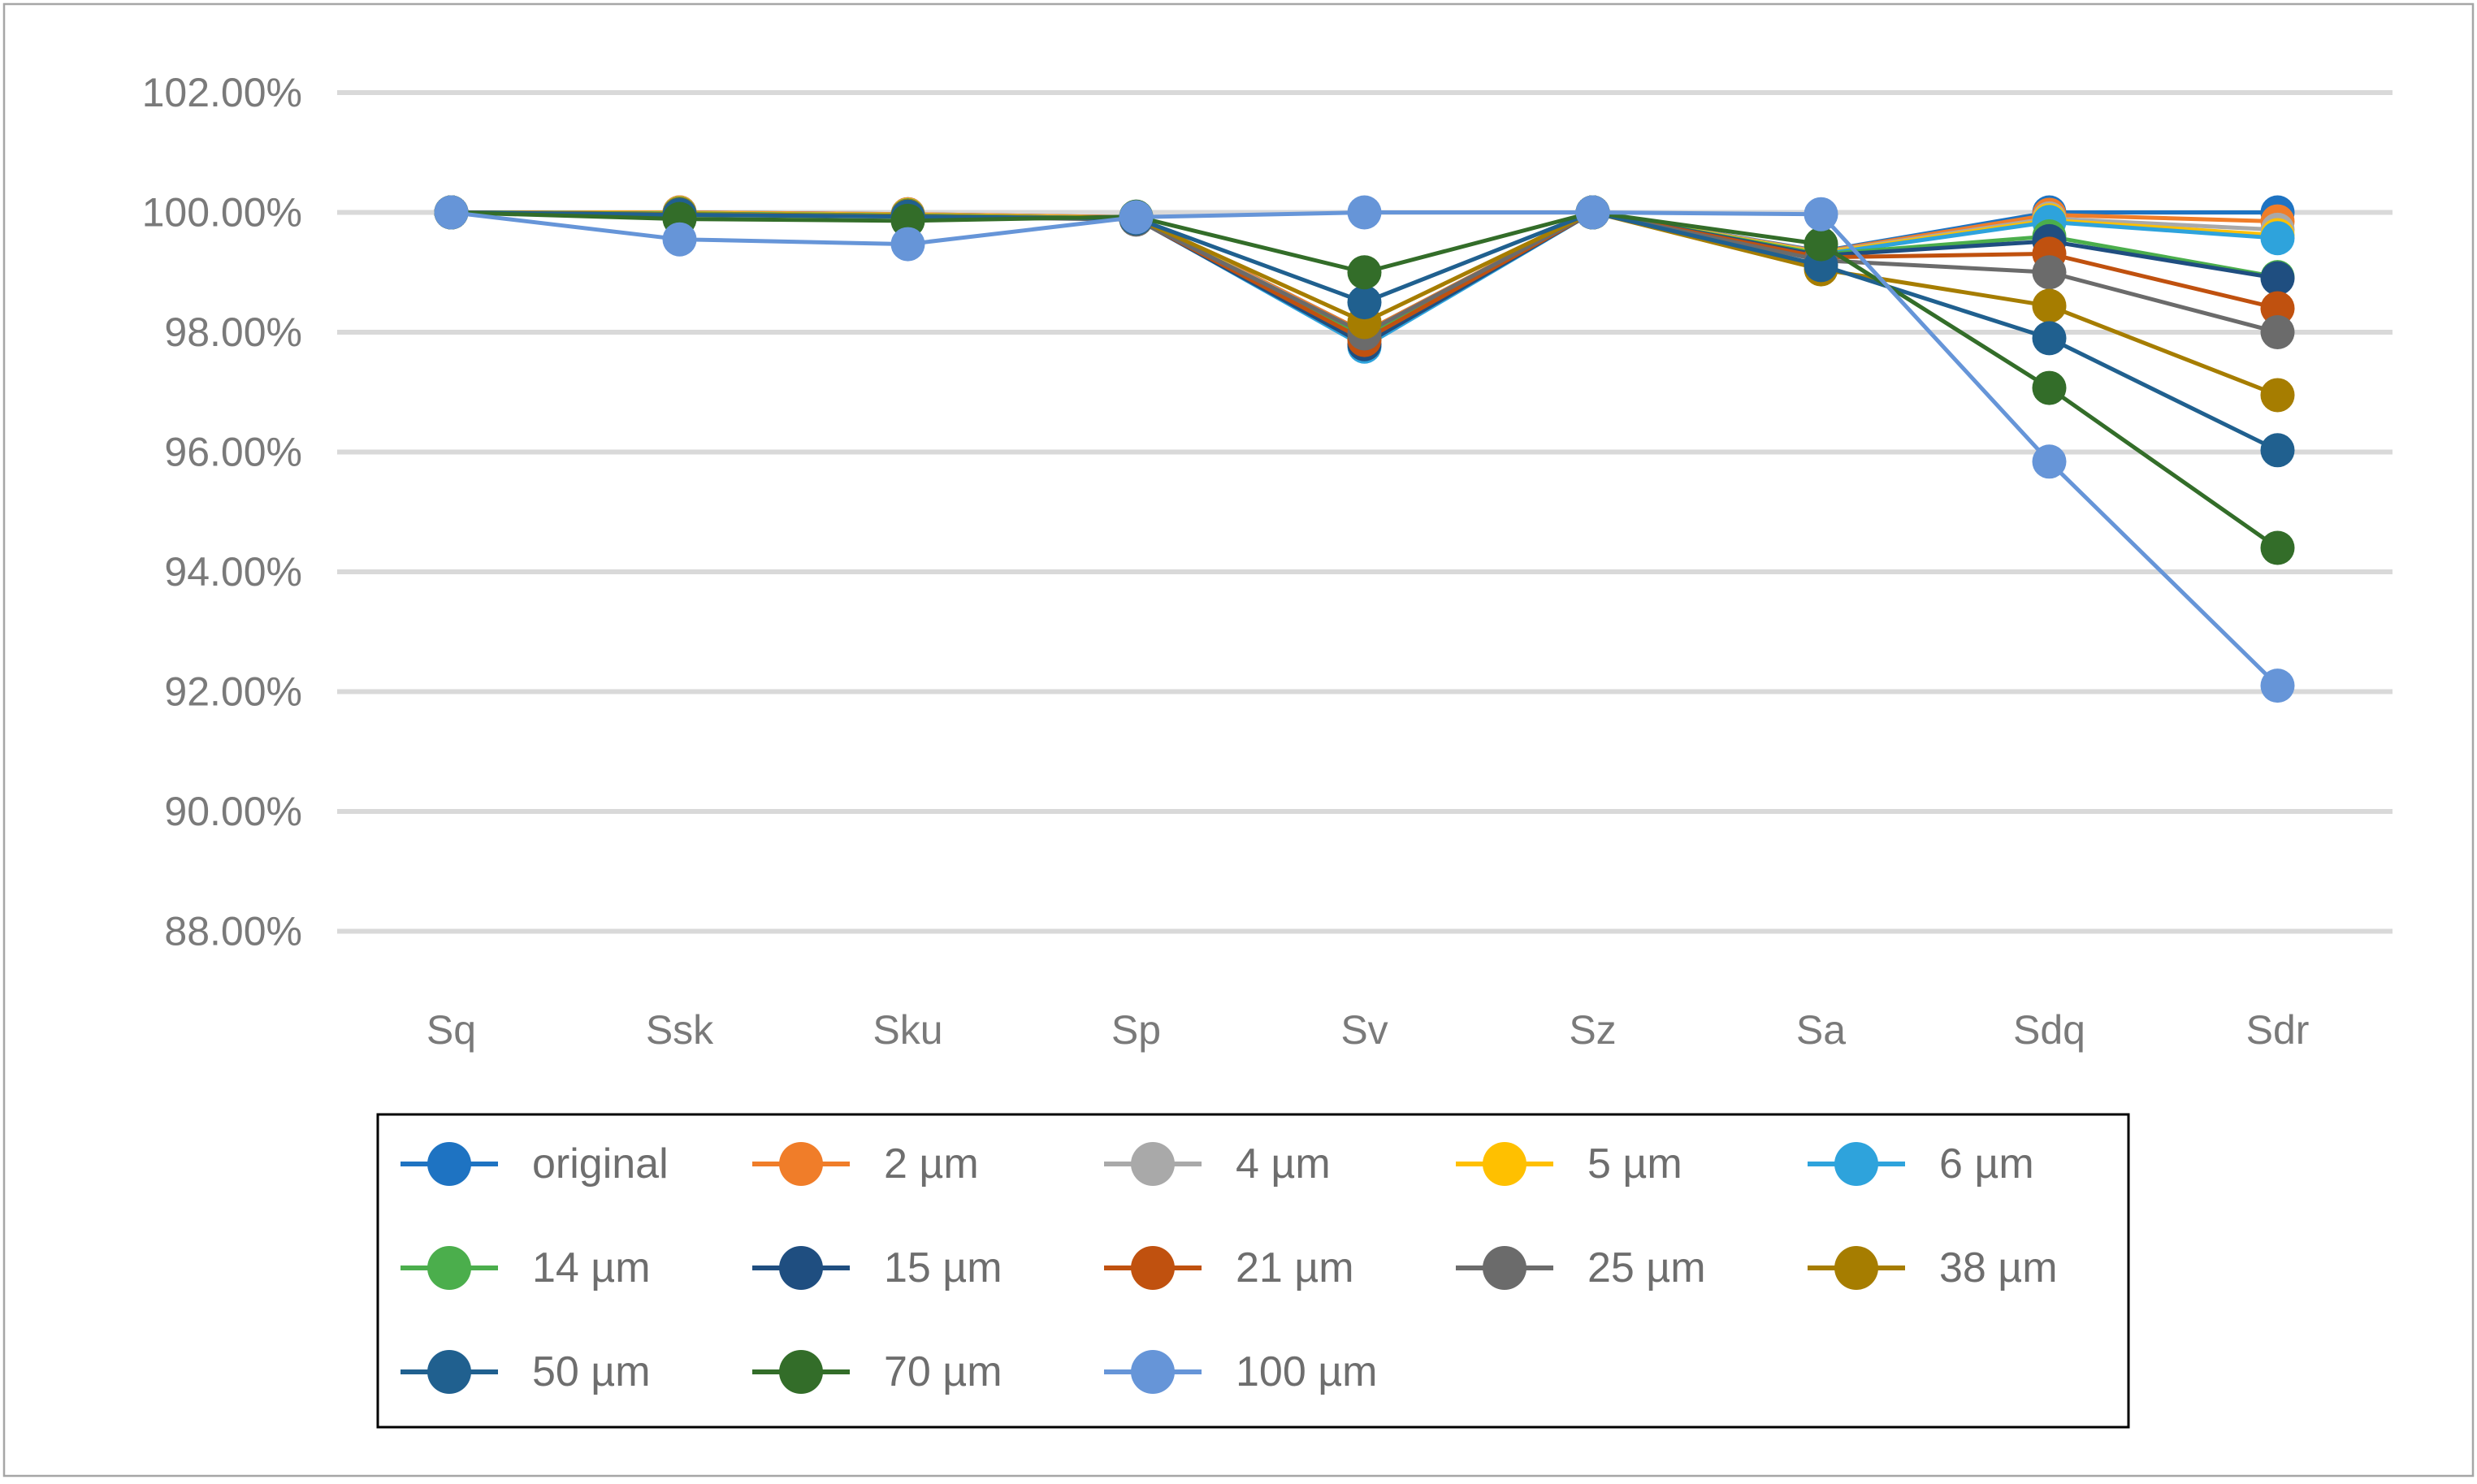 The image size is (2477, 1484). I want to click on legend-label: 6 µm, so click(1986, 1164).